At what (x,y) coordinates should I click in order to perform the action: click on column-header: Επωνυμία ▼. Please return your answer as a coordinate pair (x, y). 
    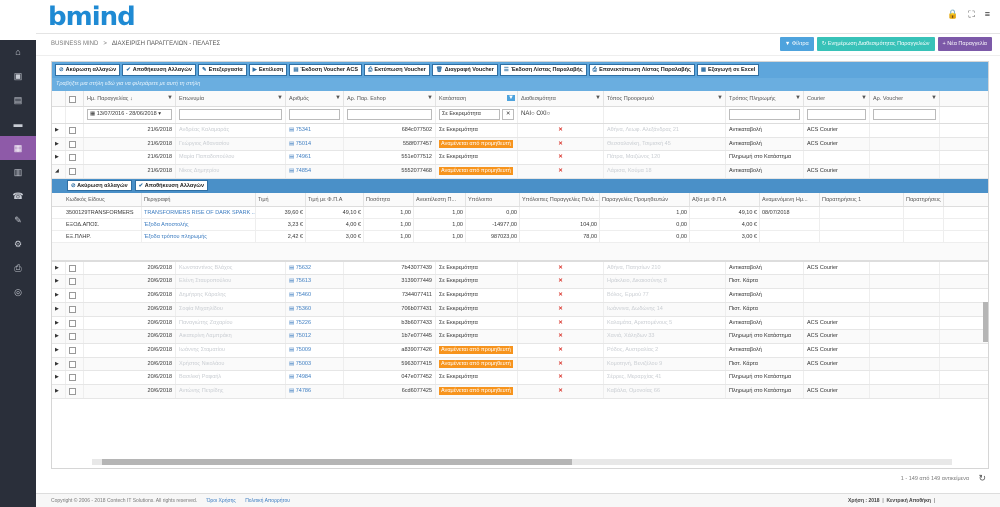
    Looking at the image, I should click on (231, 98).